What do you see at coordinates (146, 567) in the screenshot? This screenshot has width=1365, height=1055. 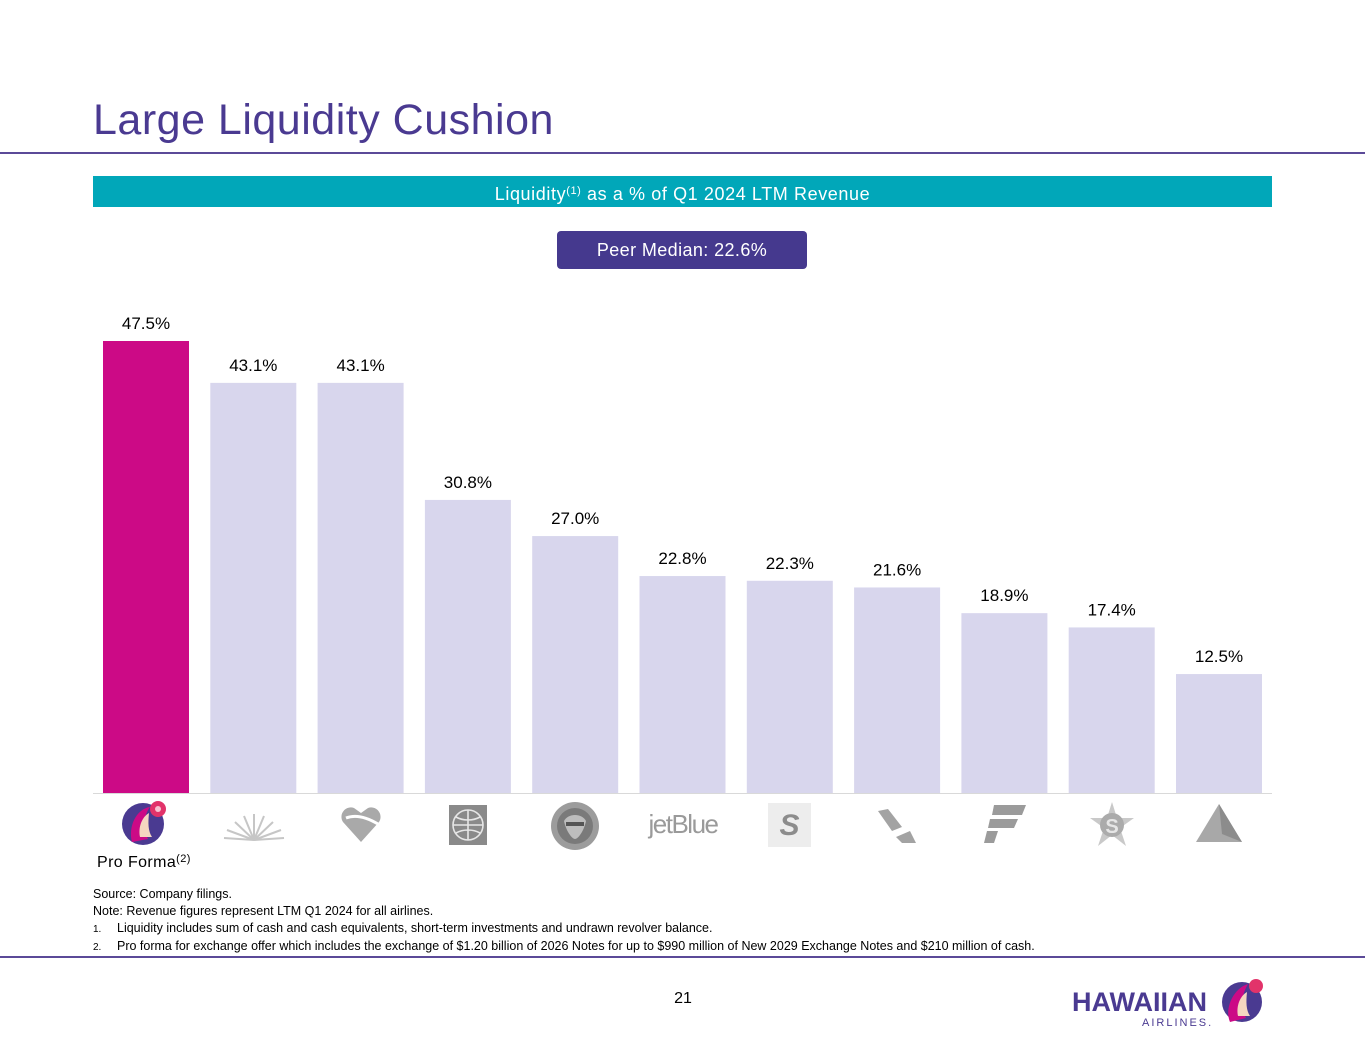 I see `bar-hawaiian-logo` at bounding box center [146, 567].